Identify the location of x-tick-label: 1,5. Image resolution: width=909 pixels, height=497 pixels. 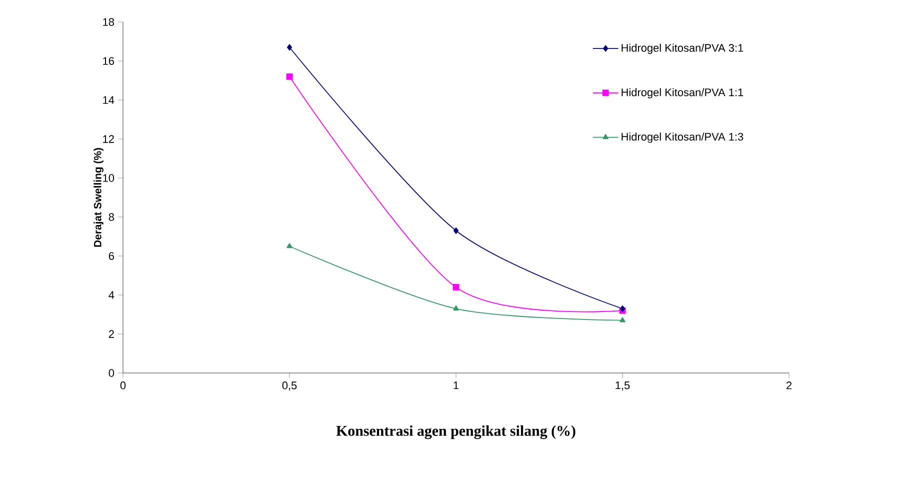
(623, 386).